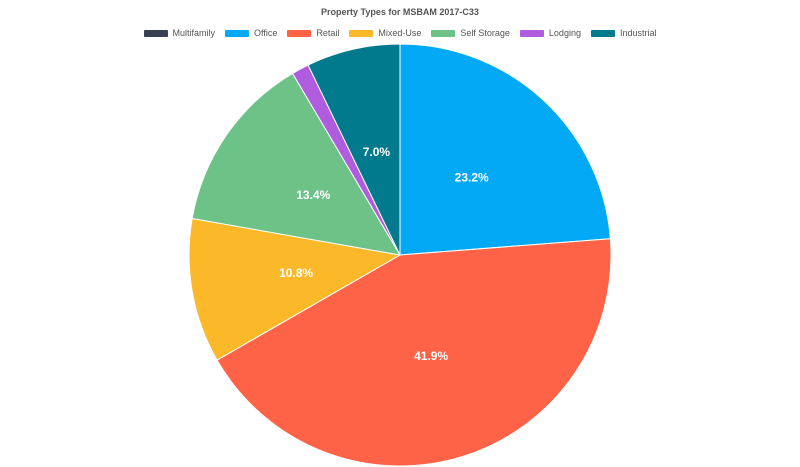 The width and height of the screenshot is (800, 467). What do you see at coordinates (295, 289) in the screenshot?
I see `pie-slice-mixed-use` at bounding box center [295, 289].